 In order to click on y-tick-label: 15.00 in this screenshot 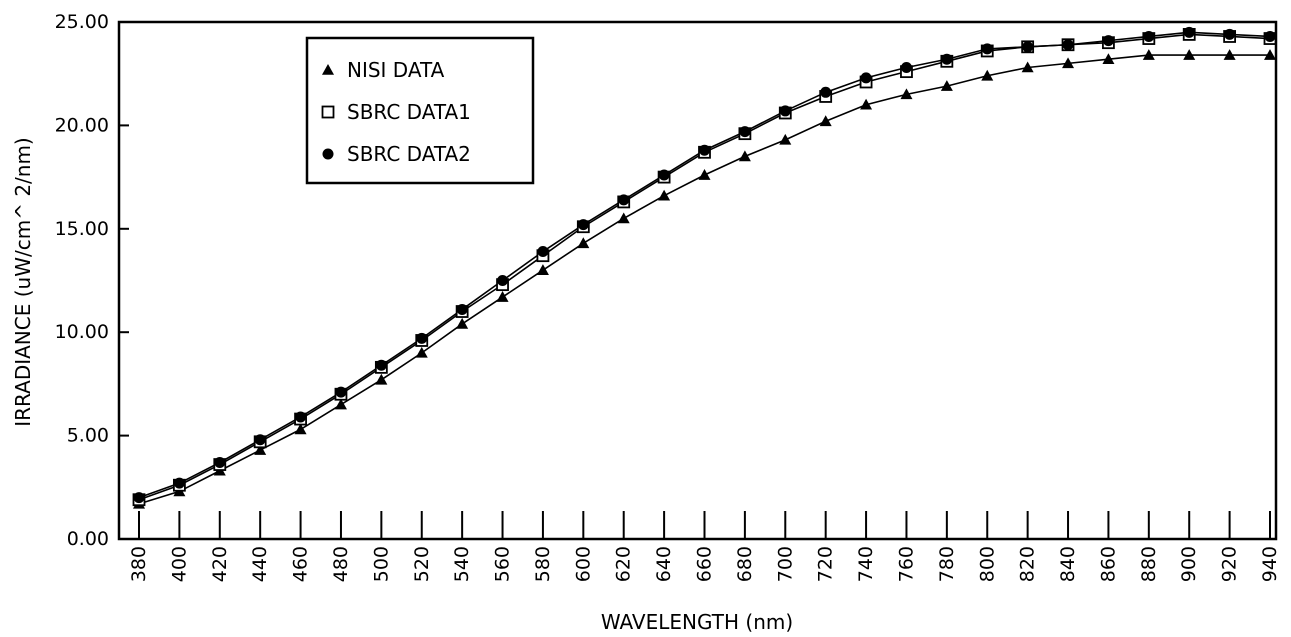, I will do `click(82, 229)`.